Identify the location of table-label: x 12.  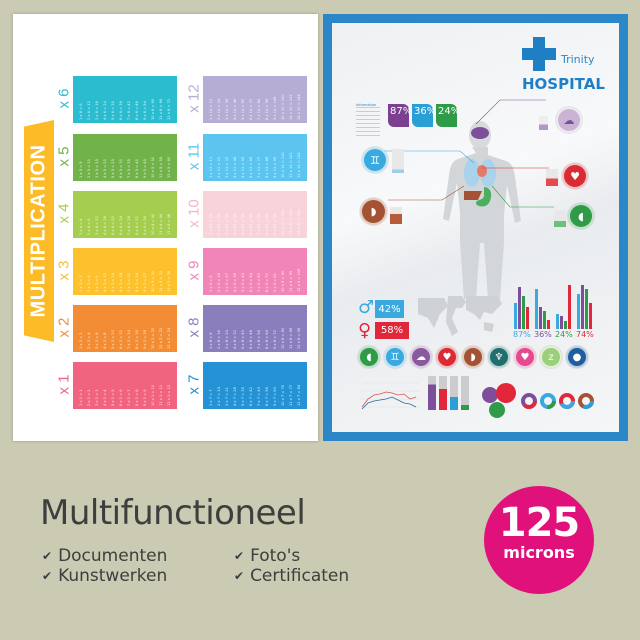
(194, 98).